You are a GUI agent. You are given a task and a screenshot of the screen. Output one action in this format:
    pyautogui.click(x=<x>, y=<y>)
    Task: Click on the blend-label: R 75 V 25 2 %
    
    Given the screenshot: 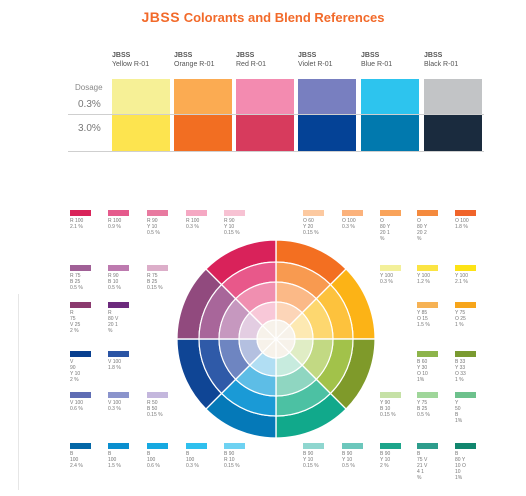 What is the action you would take?
    pyautogui.click(x=85, y=322)
    